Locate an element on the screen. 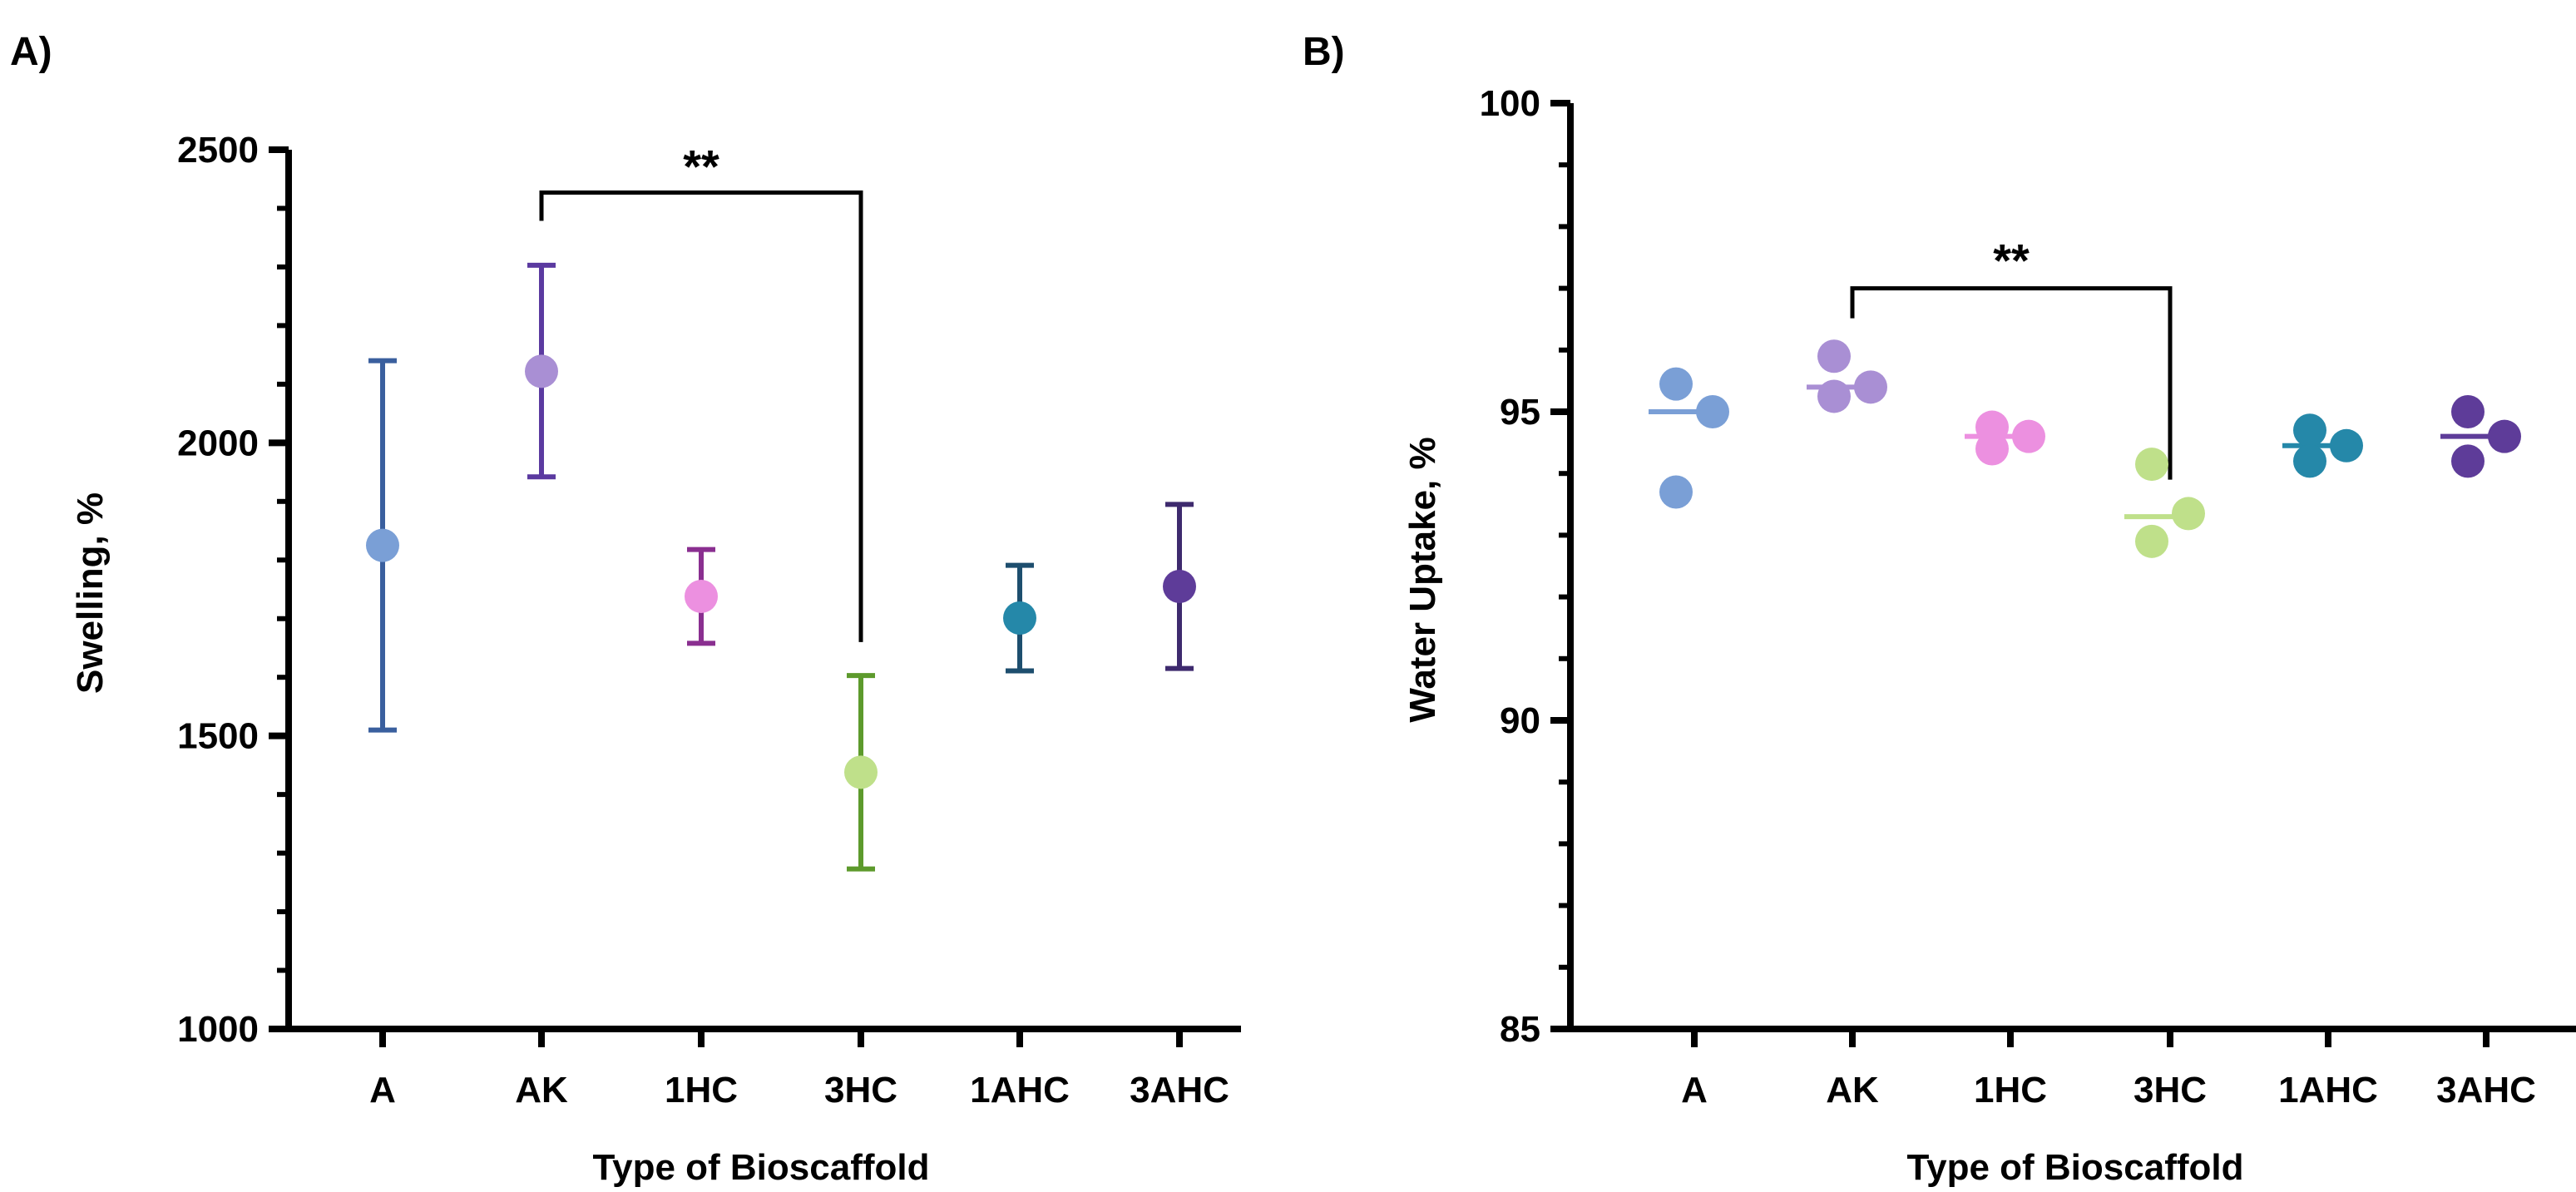 The image size is (2576, 1192). panel-a-x-tick-label-ak: AK is located at coordinates (541, 1090).